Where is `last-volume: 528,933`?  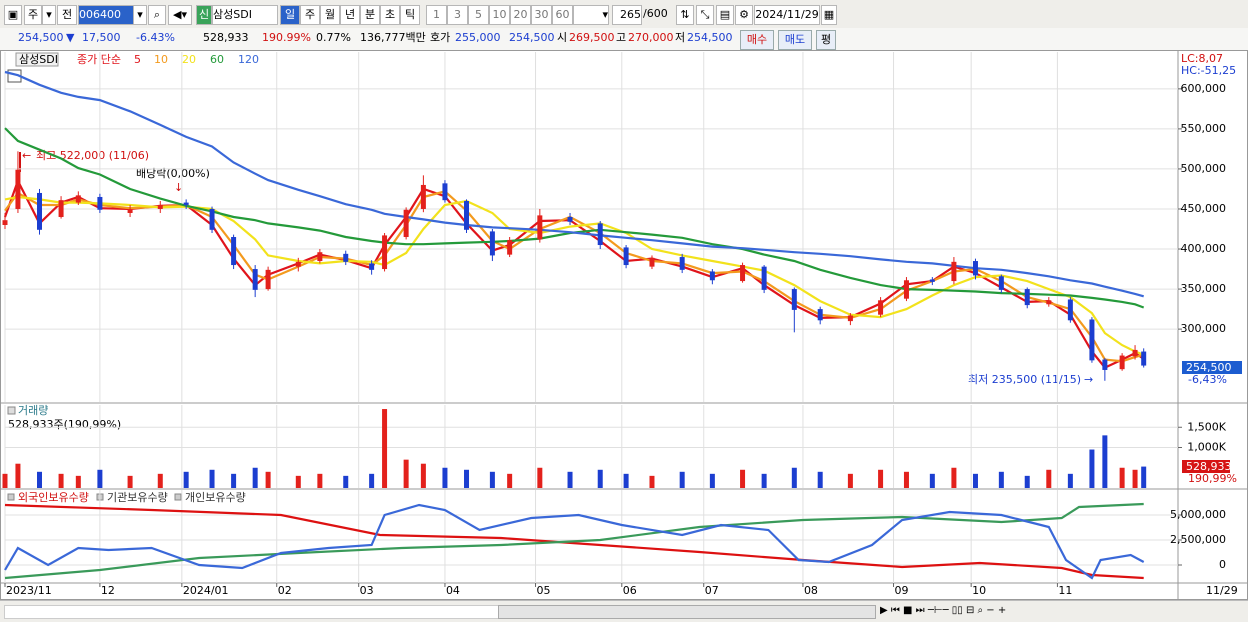 last-volume: 528,933 is located at coordinates (1209, 466).